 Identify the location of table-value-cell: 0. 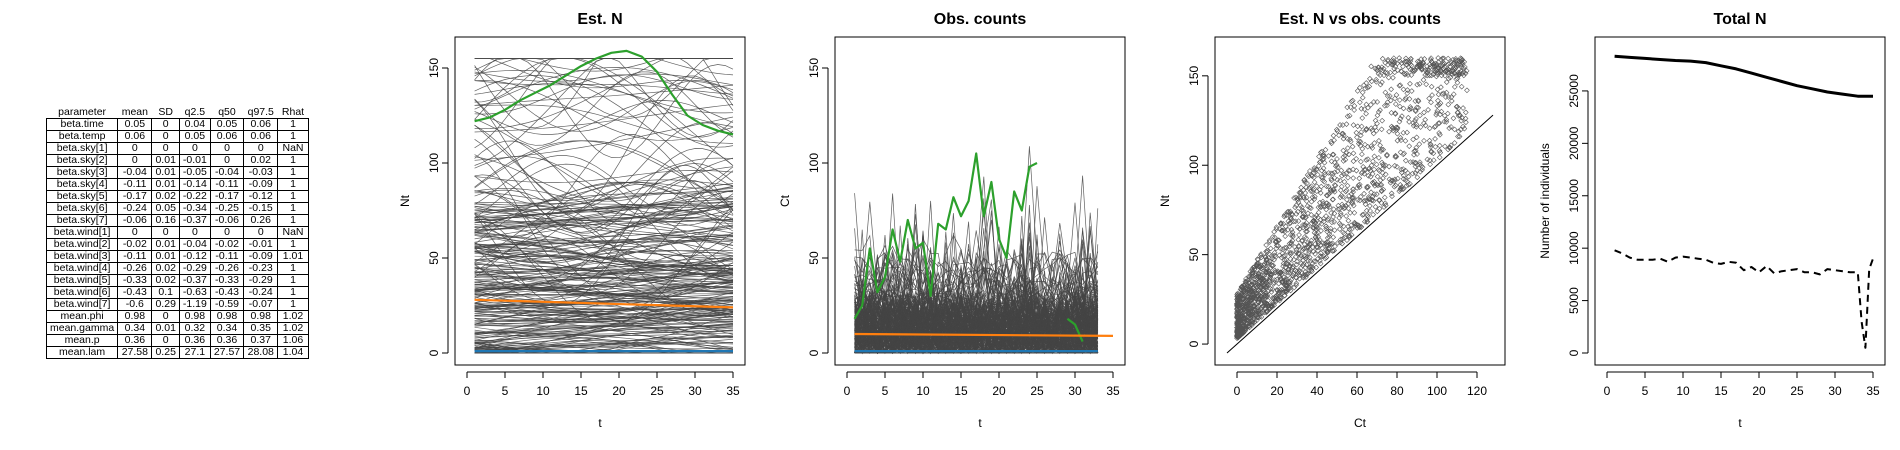
(135, 232).